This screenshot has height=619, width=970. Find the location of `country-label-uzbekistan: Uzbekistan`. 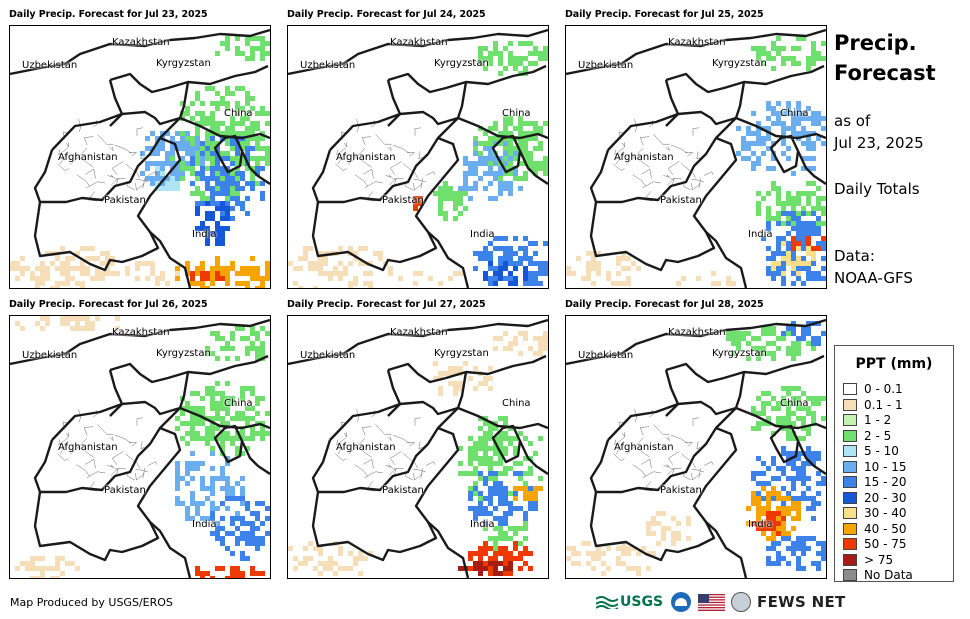

country-label-uzbekistan: Uzbekistan is located at coordinates (606, 65).